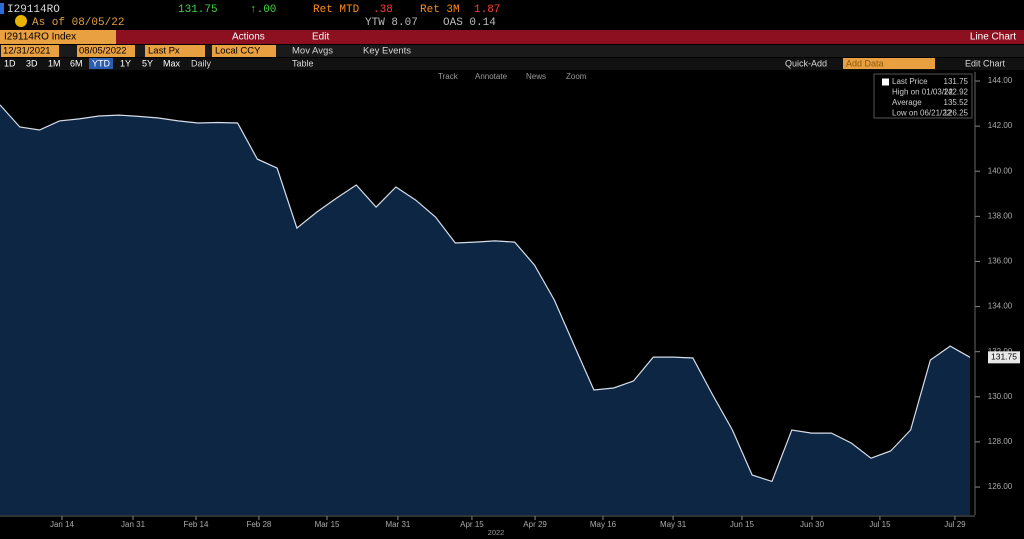 This screenshot has width=1024, height=539. Describe the element at coordinates (21, 21) in the screenshot. I see `info-icon` at that location.